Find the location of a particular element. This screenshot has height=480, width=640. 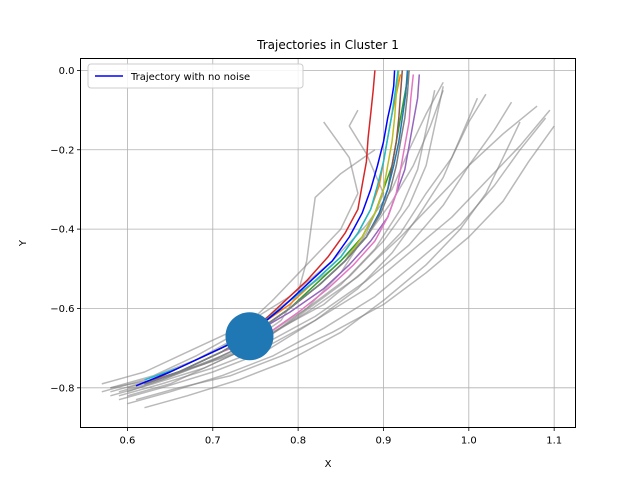

y-tick-label: −0.8 is located at coordinates (62, 388).